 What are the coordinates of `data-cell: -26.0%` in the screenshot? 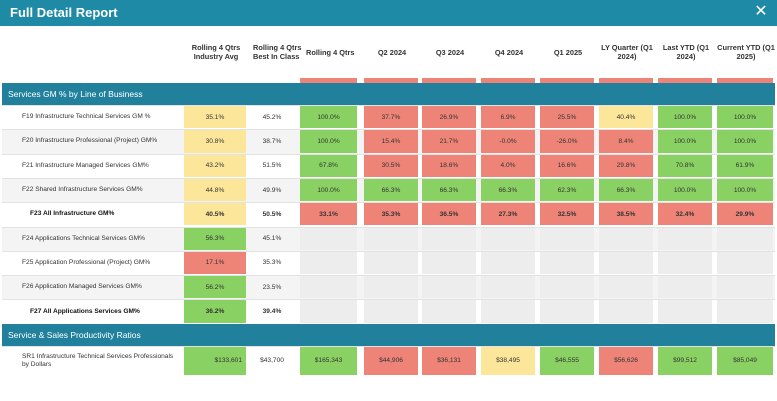 It's located at (567, 141).